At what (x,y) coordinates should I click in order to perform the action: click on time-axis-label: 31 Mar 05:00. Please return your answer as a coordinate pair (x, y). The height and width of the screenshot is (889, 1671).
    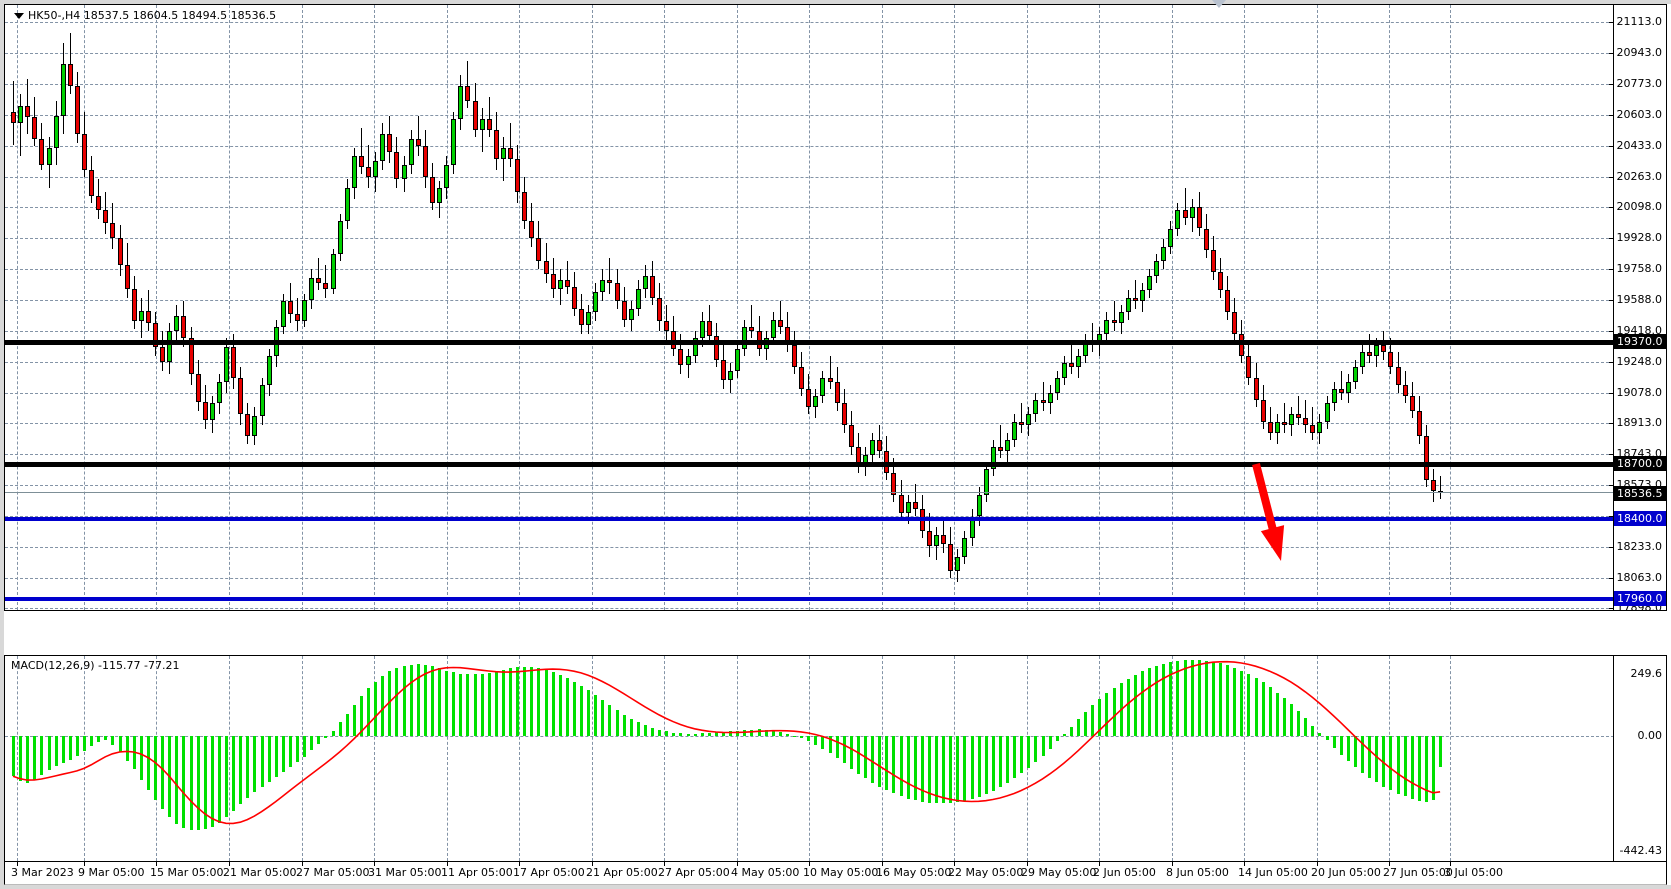
    Looking at the image, I should click on (405, 872).